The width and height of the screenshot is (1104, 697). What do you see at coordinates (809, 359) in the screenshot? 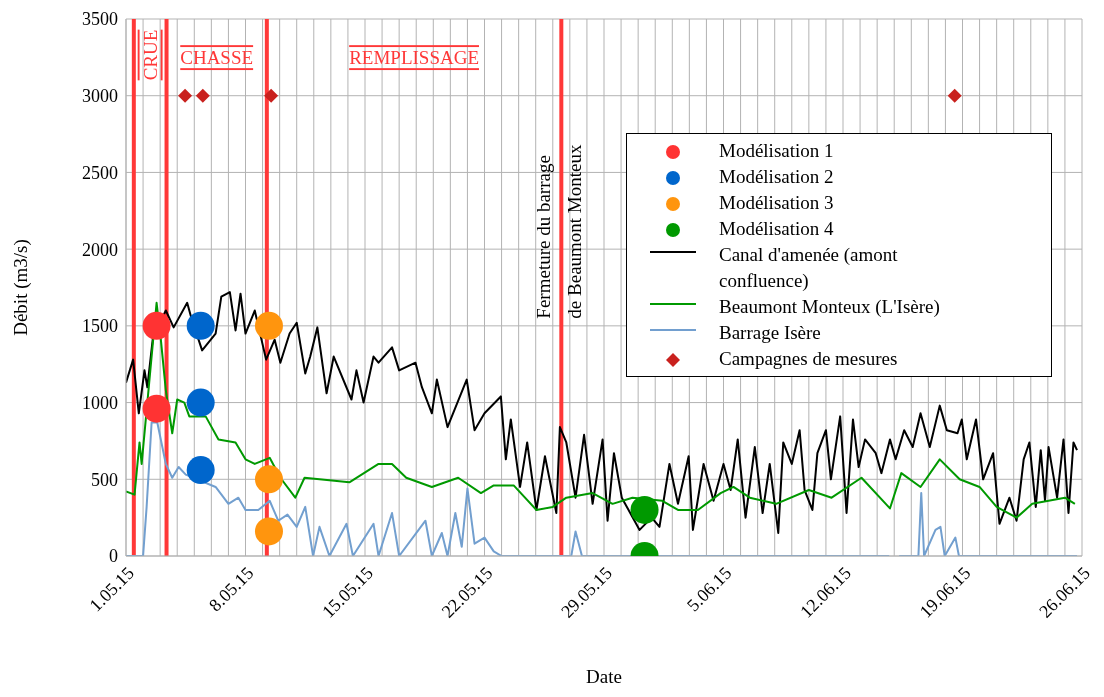
I see `legend-label: Campagnes de mesures` at bounding box center [809, 359].